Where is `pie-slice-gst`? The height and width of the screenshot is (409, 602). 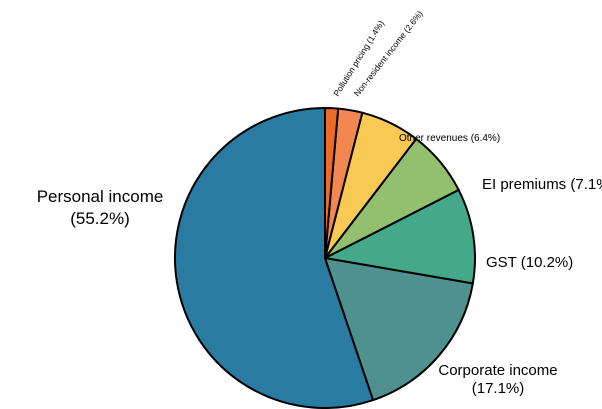
pie-slice-gst is located at coordinates (400, 236).